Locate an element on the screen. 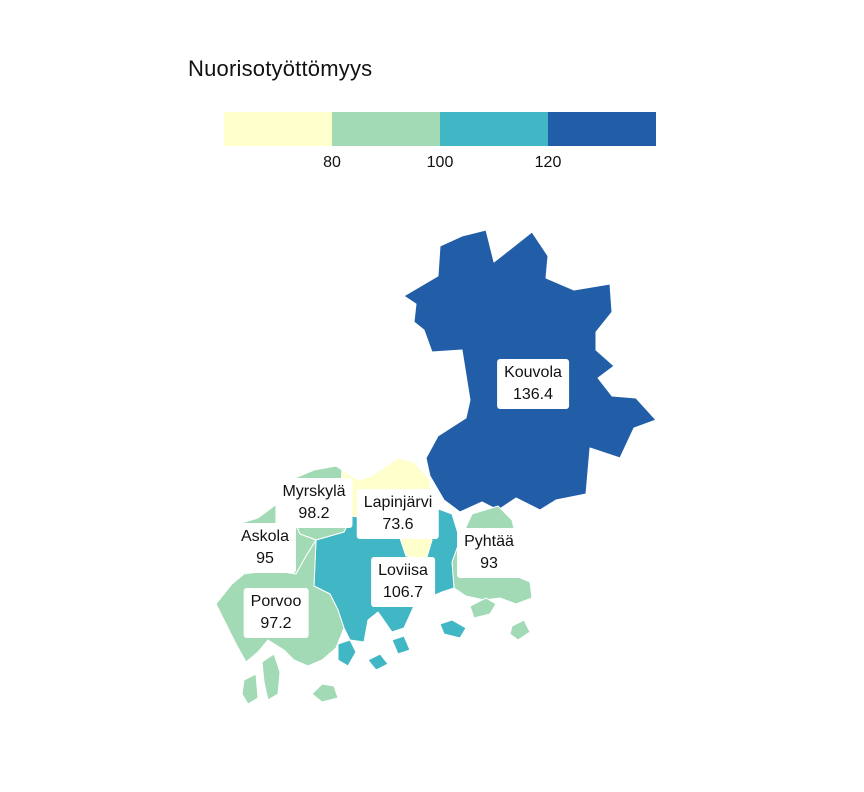  label-askola-value: 95 is located at coordinates (265, 558).